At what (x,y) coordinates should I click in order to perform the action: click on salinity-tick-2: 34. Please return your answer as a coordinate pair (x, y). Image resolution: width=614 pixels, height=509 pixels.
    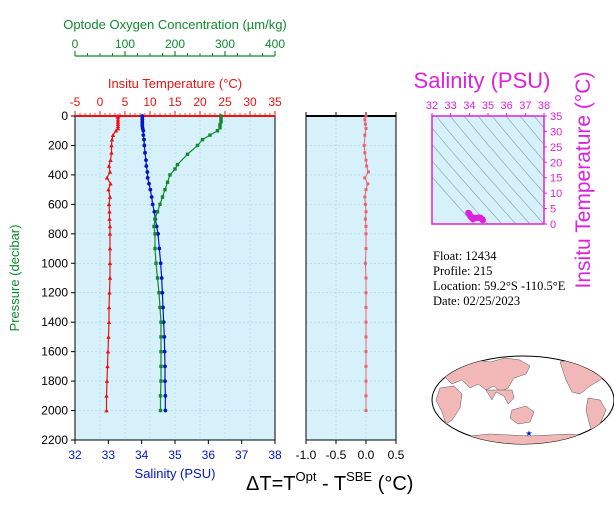
    Looking at the image, I should click on (142, 455).